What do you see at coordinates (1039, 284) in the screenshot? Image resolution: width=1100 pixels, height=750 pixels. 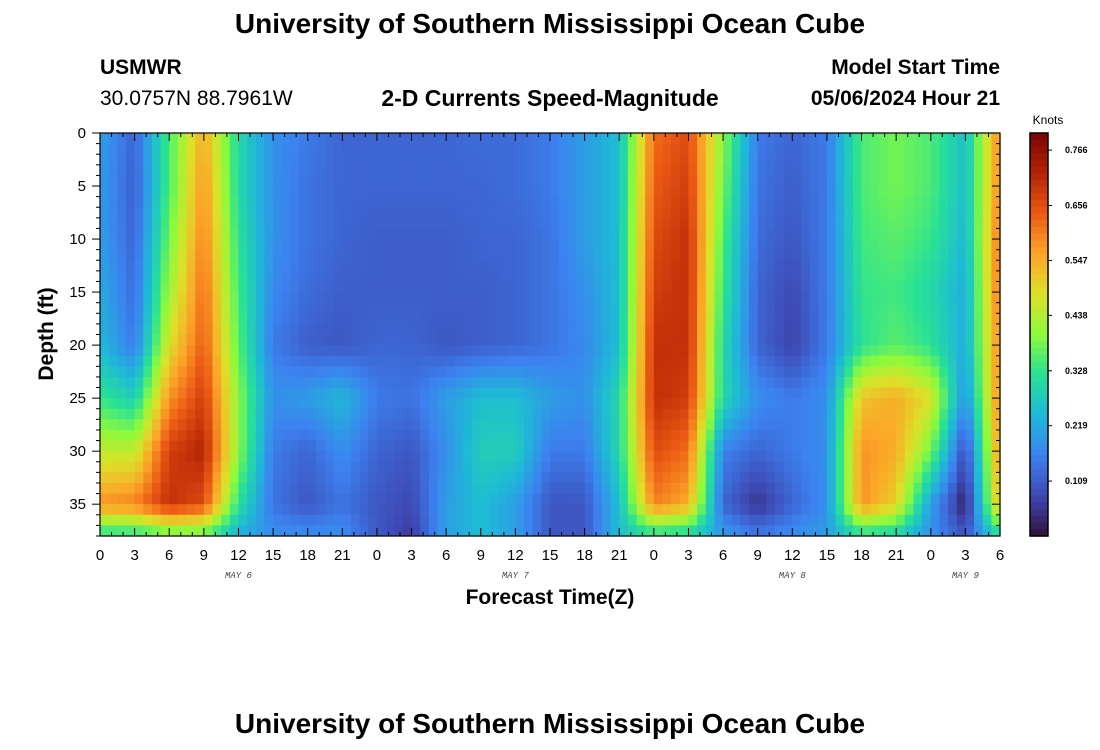 I see `colorbar-segment` at bounding box center [1039, 284].